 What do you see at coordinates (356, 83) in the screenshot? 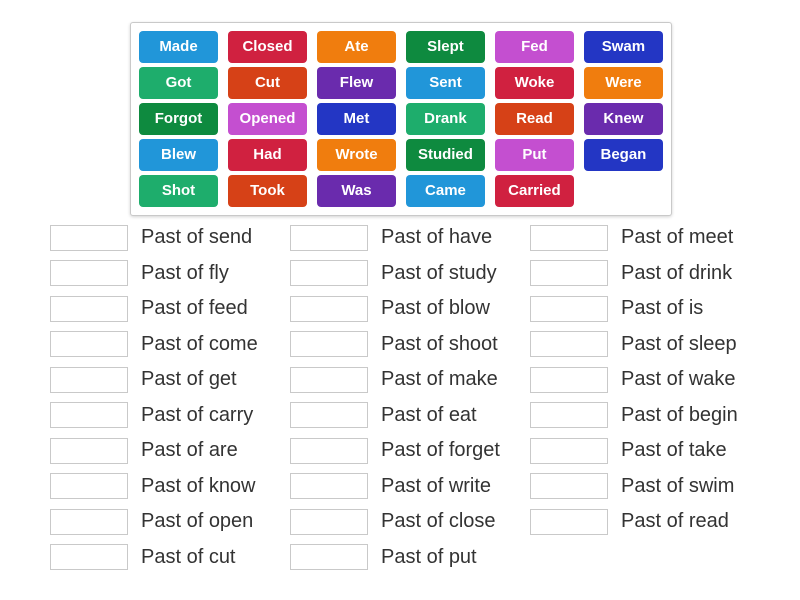
I see `word-tile-flew: Flew` at bounding box center [356, 83].